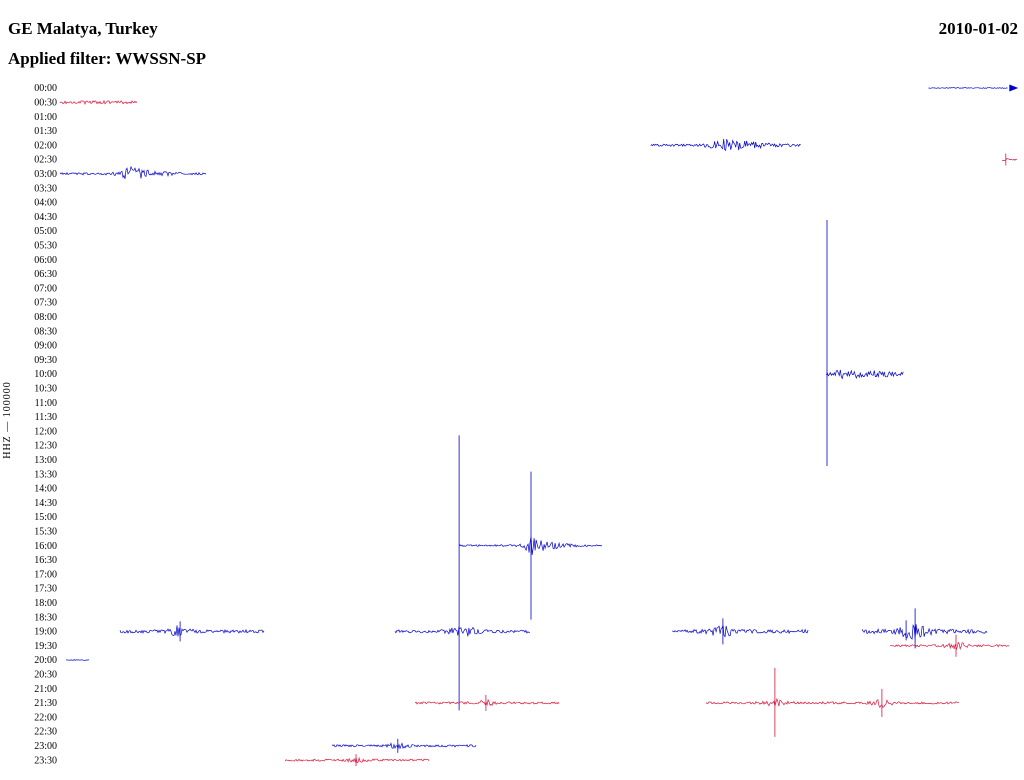  I want to click on time-tick-label: 06:30, so click(45, 274).